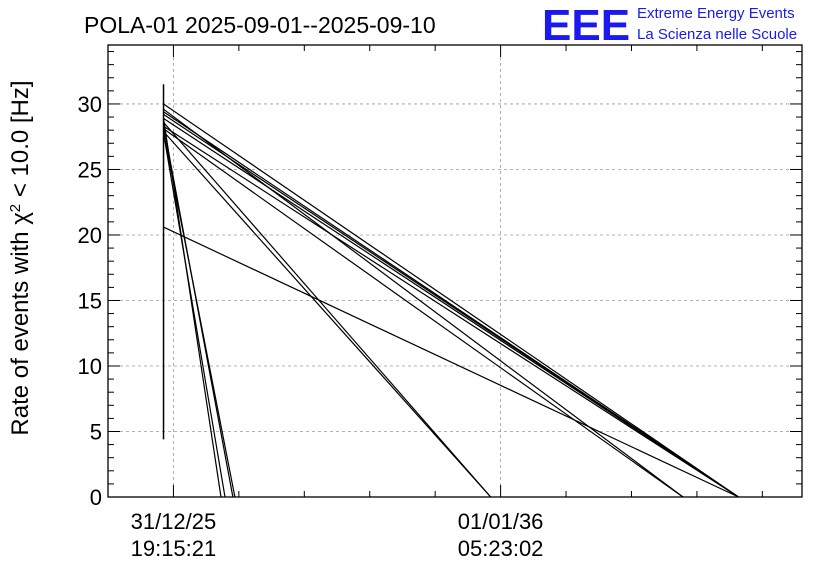 Image resolution: width=836 pixels, height=572 pixels. Describe the element at coordinates (501, 548) in the screenshot. I see `x-tick-label-time: 05:23:02` at that location.